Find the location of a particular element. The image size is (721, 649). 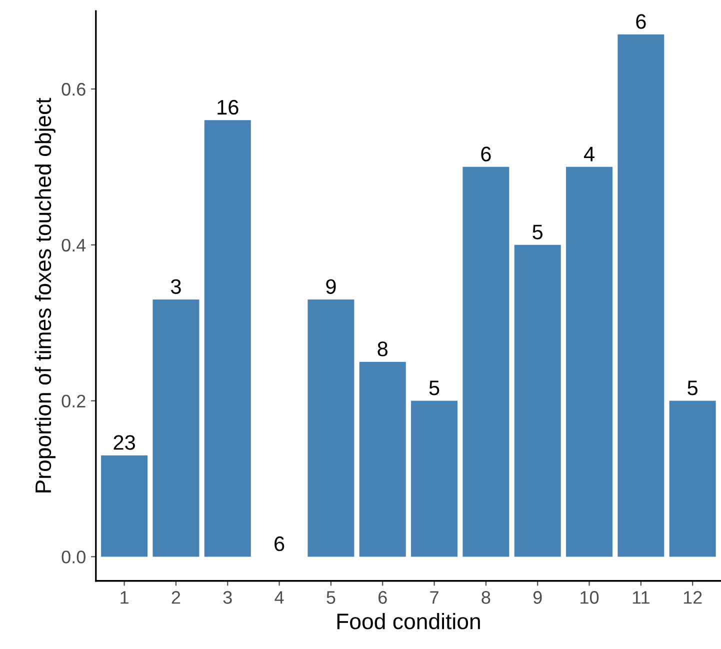

annotation: 16 is located at coordinates (228, 107).